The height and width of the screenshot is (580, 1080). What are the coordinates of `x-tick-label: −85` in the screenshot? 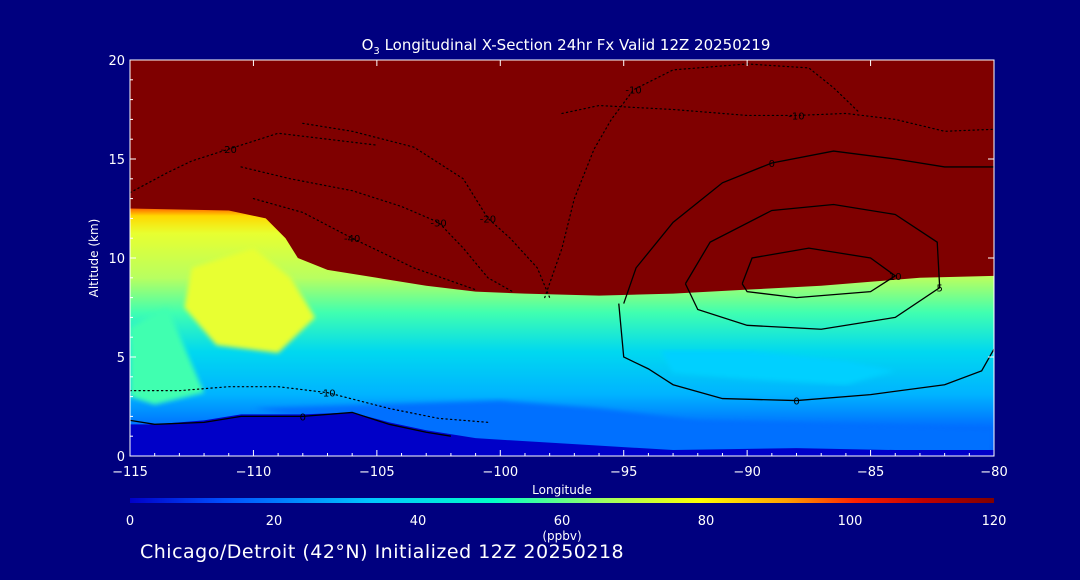 It's located at (870, 472).